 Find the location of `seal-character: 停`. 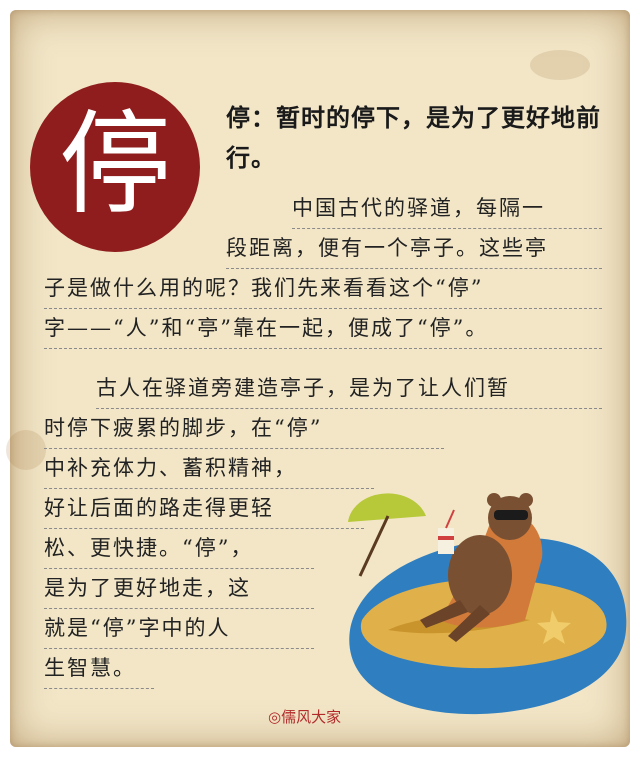

seal-character: 停 is located at coordinates (115, 165).